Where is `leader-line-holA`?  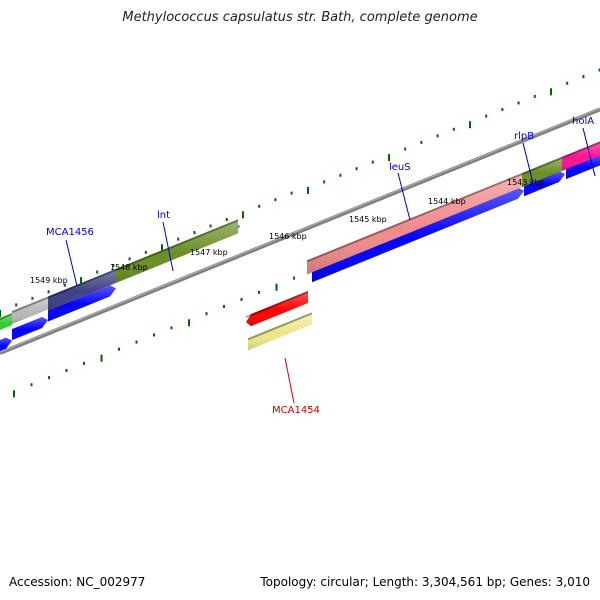 leader-line-holA is located at coordinates (589, 152).